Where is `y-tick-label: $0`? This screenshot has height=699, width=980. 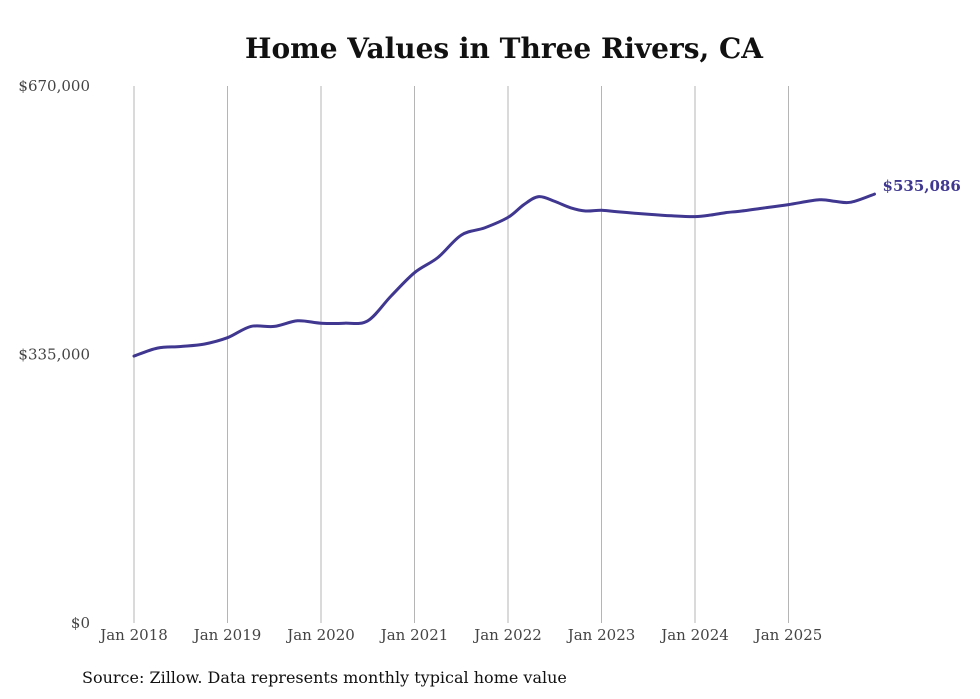
y-tick-label: $0 is located at coordinates (80, 623).